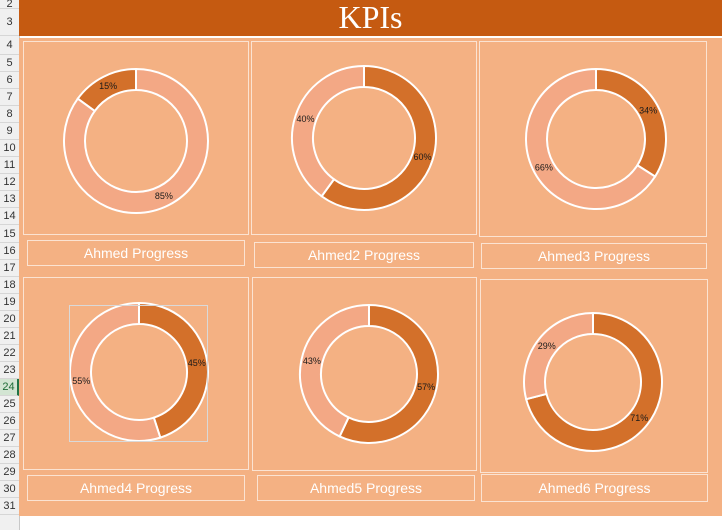 The image size is (722, 530). What do you see at coordinates (9, 182) in the screenshot?
I see `row-number: 12` at bounding box center [9, 182].